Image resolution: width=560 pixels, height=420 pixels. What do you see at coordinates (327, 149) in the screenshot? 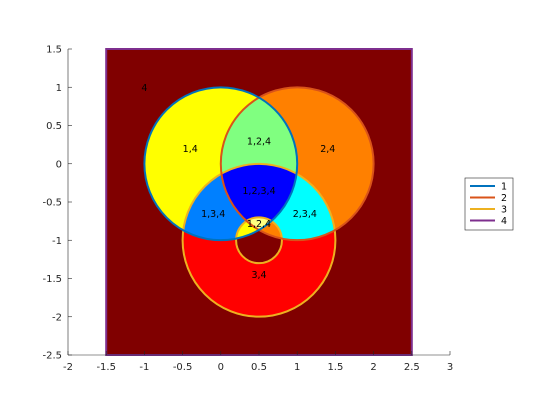
I see `region-label: 2,4` at bounding box center [327, 149].